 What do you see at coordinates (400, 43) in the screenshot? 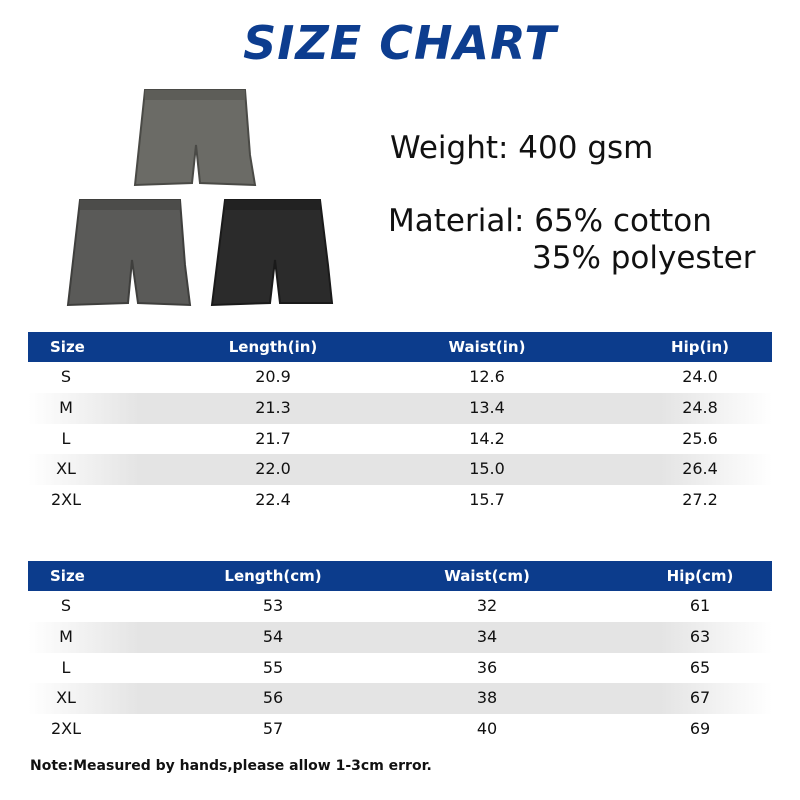
I see `title: SIZE CHART` at bounding box center [400, 43].